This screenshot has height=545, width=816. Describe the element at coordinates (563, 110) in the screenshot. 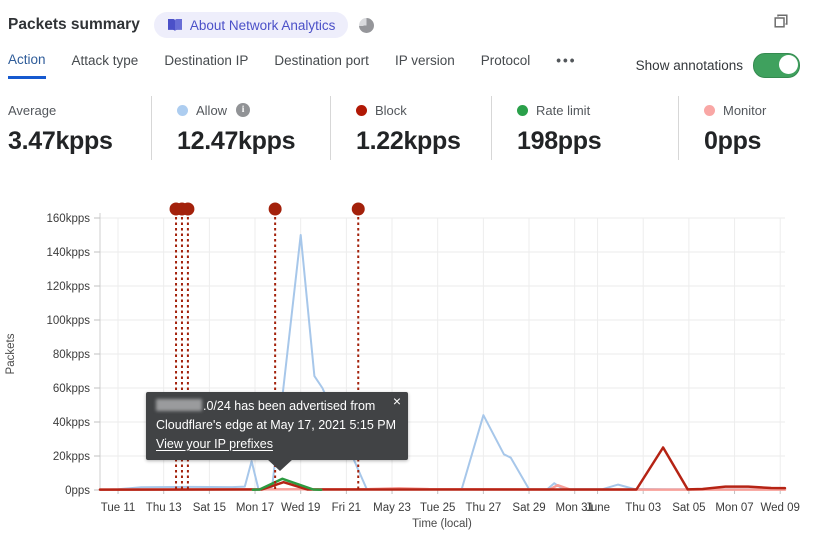

I see `stat-rate-limit-label: Rate limit` at that location.